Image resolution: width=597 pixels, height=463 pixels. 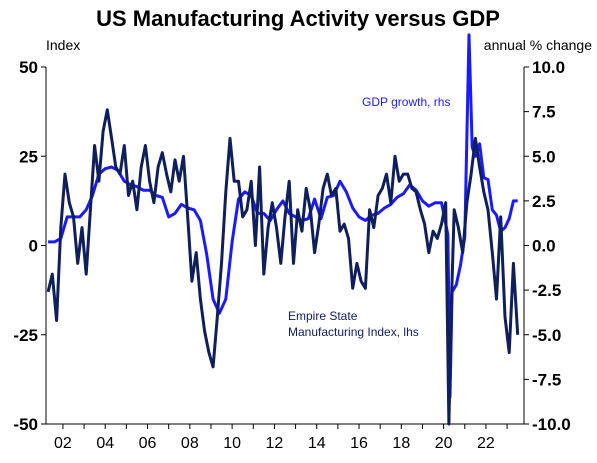 What do you see at coordinates (28, 156) in the screenshot?
I see `left-tick-label: 25` at bounding box center [28, 156].